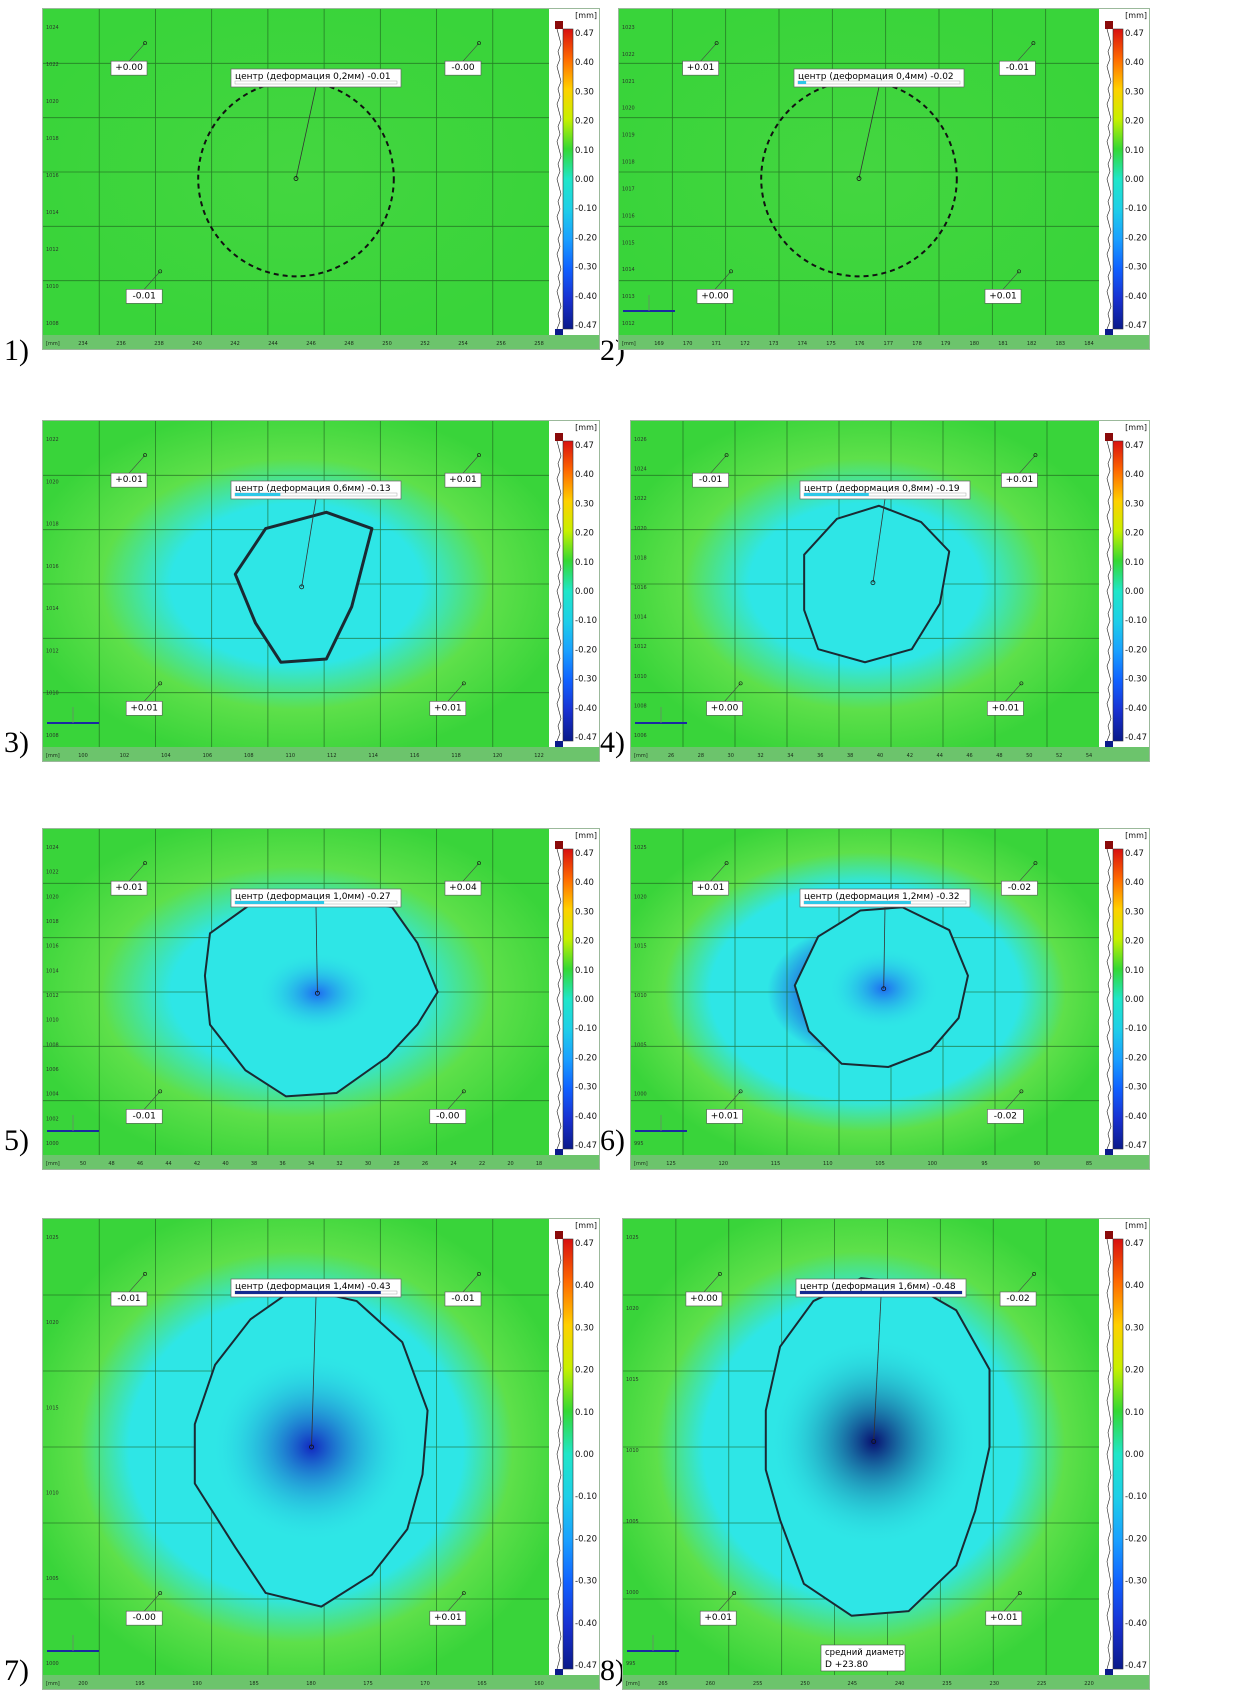 This screenshot has width=1251, height=1696. What do you see at coordinates (53, 1164) in the screenshot?
I see `x-axis-unit-label: [mm]` at bounding box center [53, 1164].